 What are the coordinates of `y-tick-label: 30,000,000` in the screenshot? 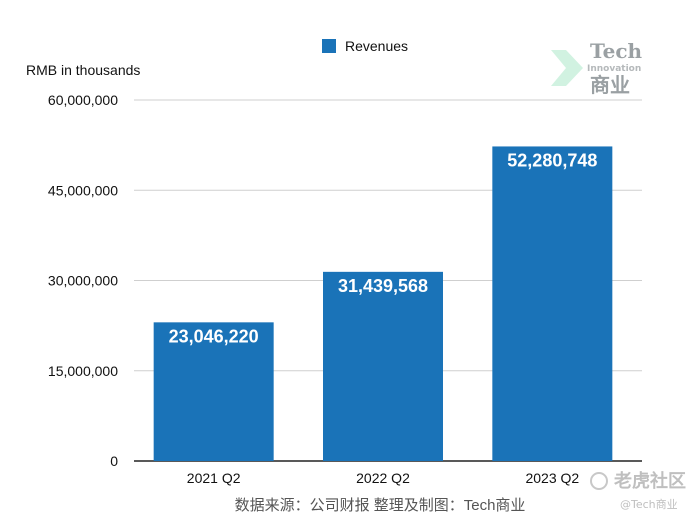 It's located at (83, 281).